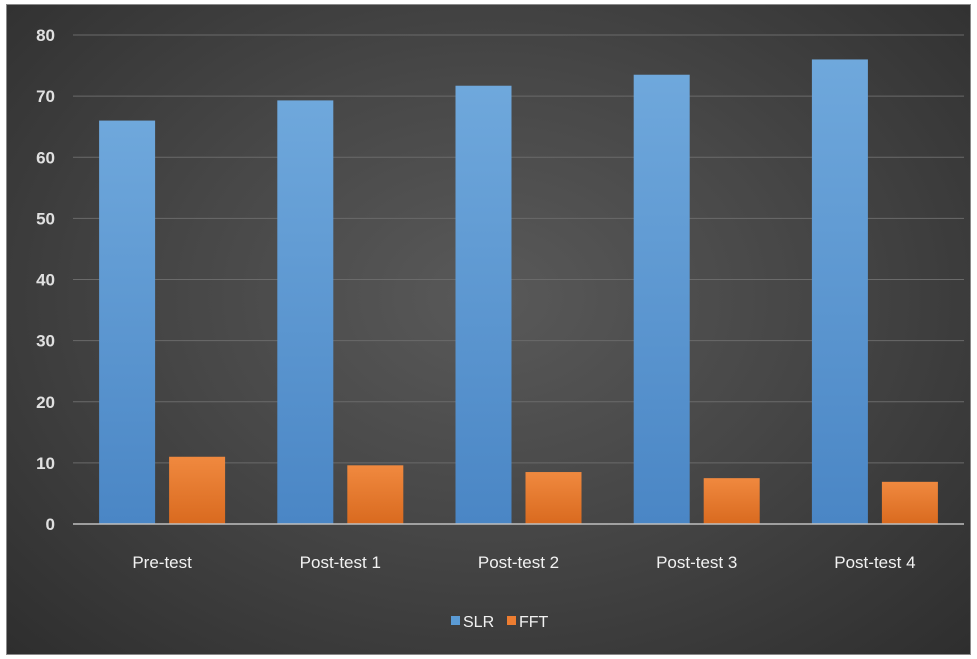 This screenshot has width=977, height=659. What do you see at coordinates (45, 463) in the screenshot?
I see `y-tick-label: 10` at bounding box center [45, 463].